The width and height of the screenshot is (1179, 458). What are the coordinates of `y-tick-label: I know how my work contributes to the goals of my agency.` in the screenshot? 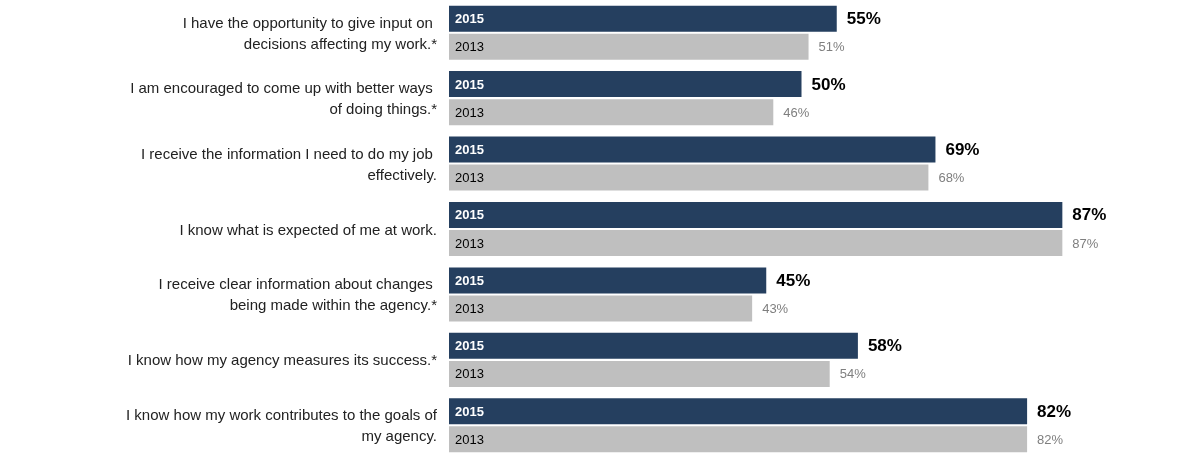 It's located at (282, 425).